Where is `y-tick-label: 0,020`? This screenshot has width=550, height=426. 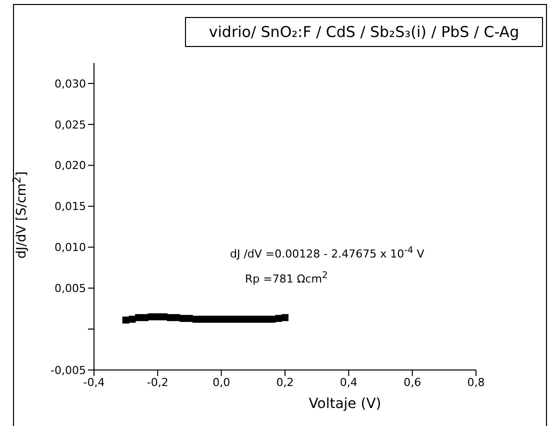 y-tick-label: 0,020 is located at coordinates (70, 165).